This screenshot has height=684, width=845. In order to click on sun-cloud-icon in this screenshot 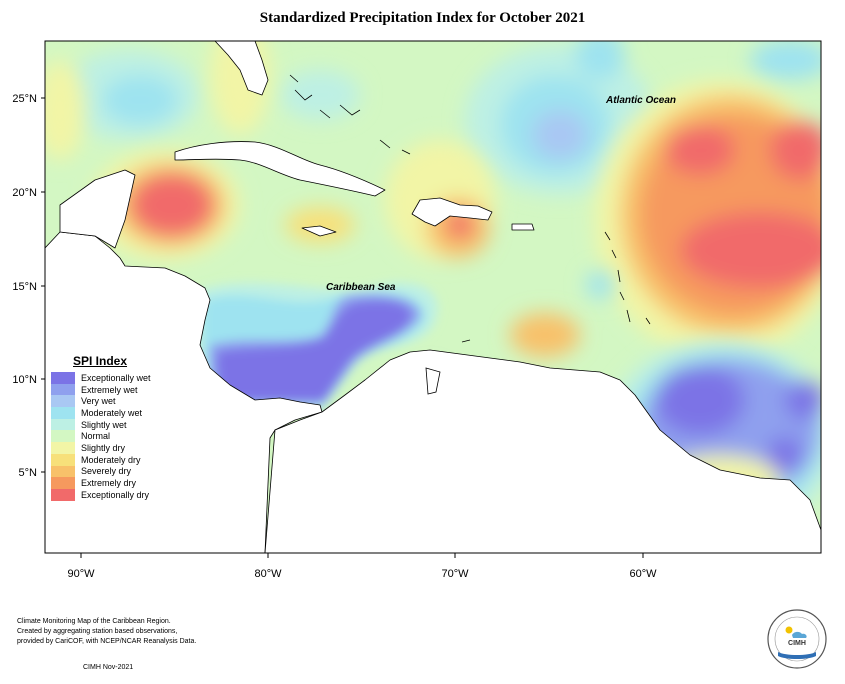, I will do `click(789, 630)`.